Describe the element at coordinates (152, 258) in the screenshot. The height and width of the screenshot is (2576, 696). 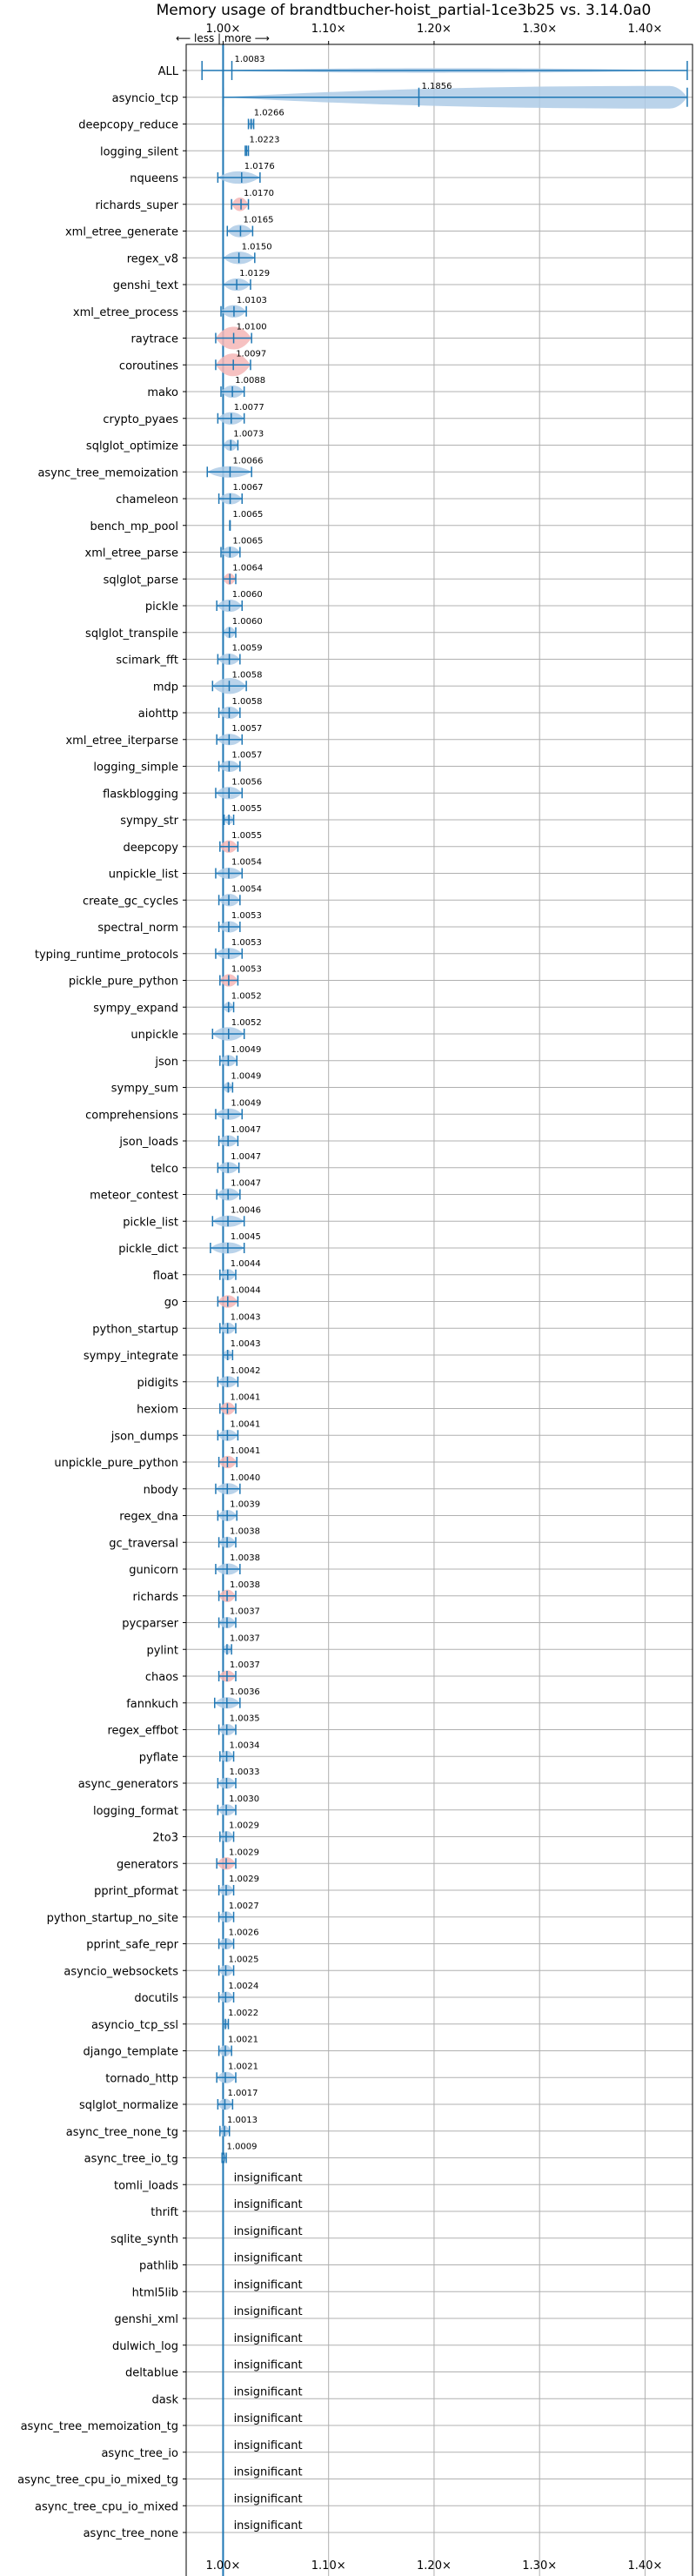
I see `benchmark-label-regex-v8: regex_v8` at that location.